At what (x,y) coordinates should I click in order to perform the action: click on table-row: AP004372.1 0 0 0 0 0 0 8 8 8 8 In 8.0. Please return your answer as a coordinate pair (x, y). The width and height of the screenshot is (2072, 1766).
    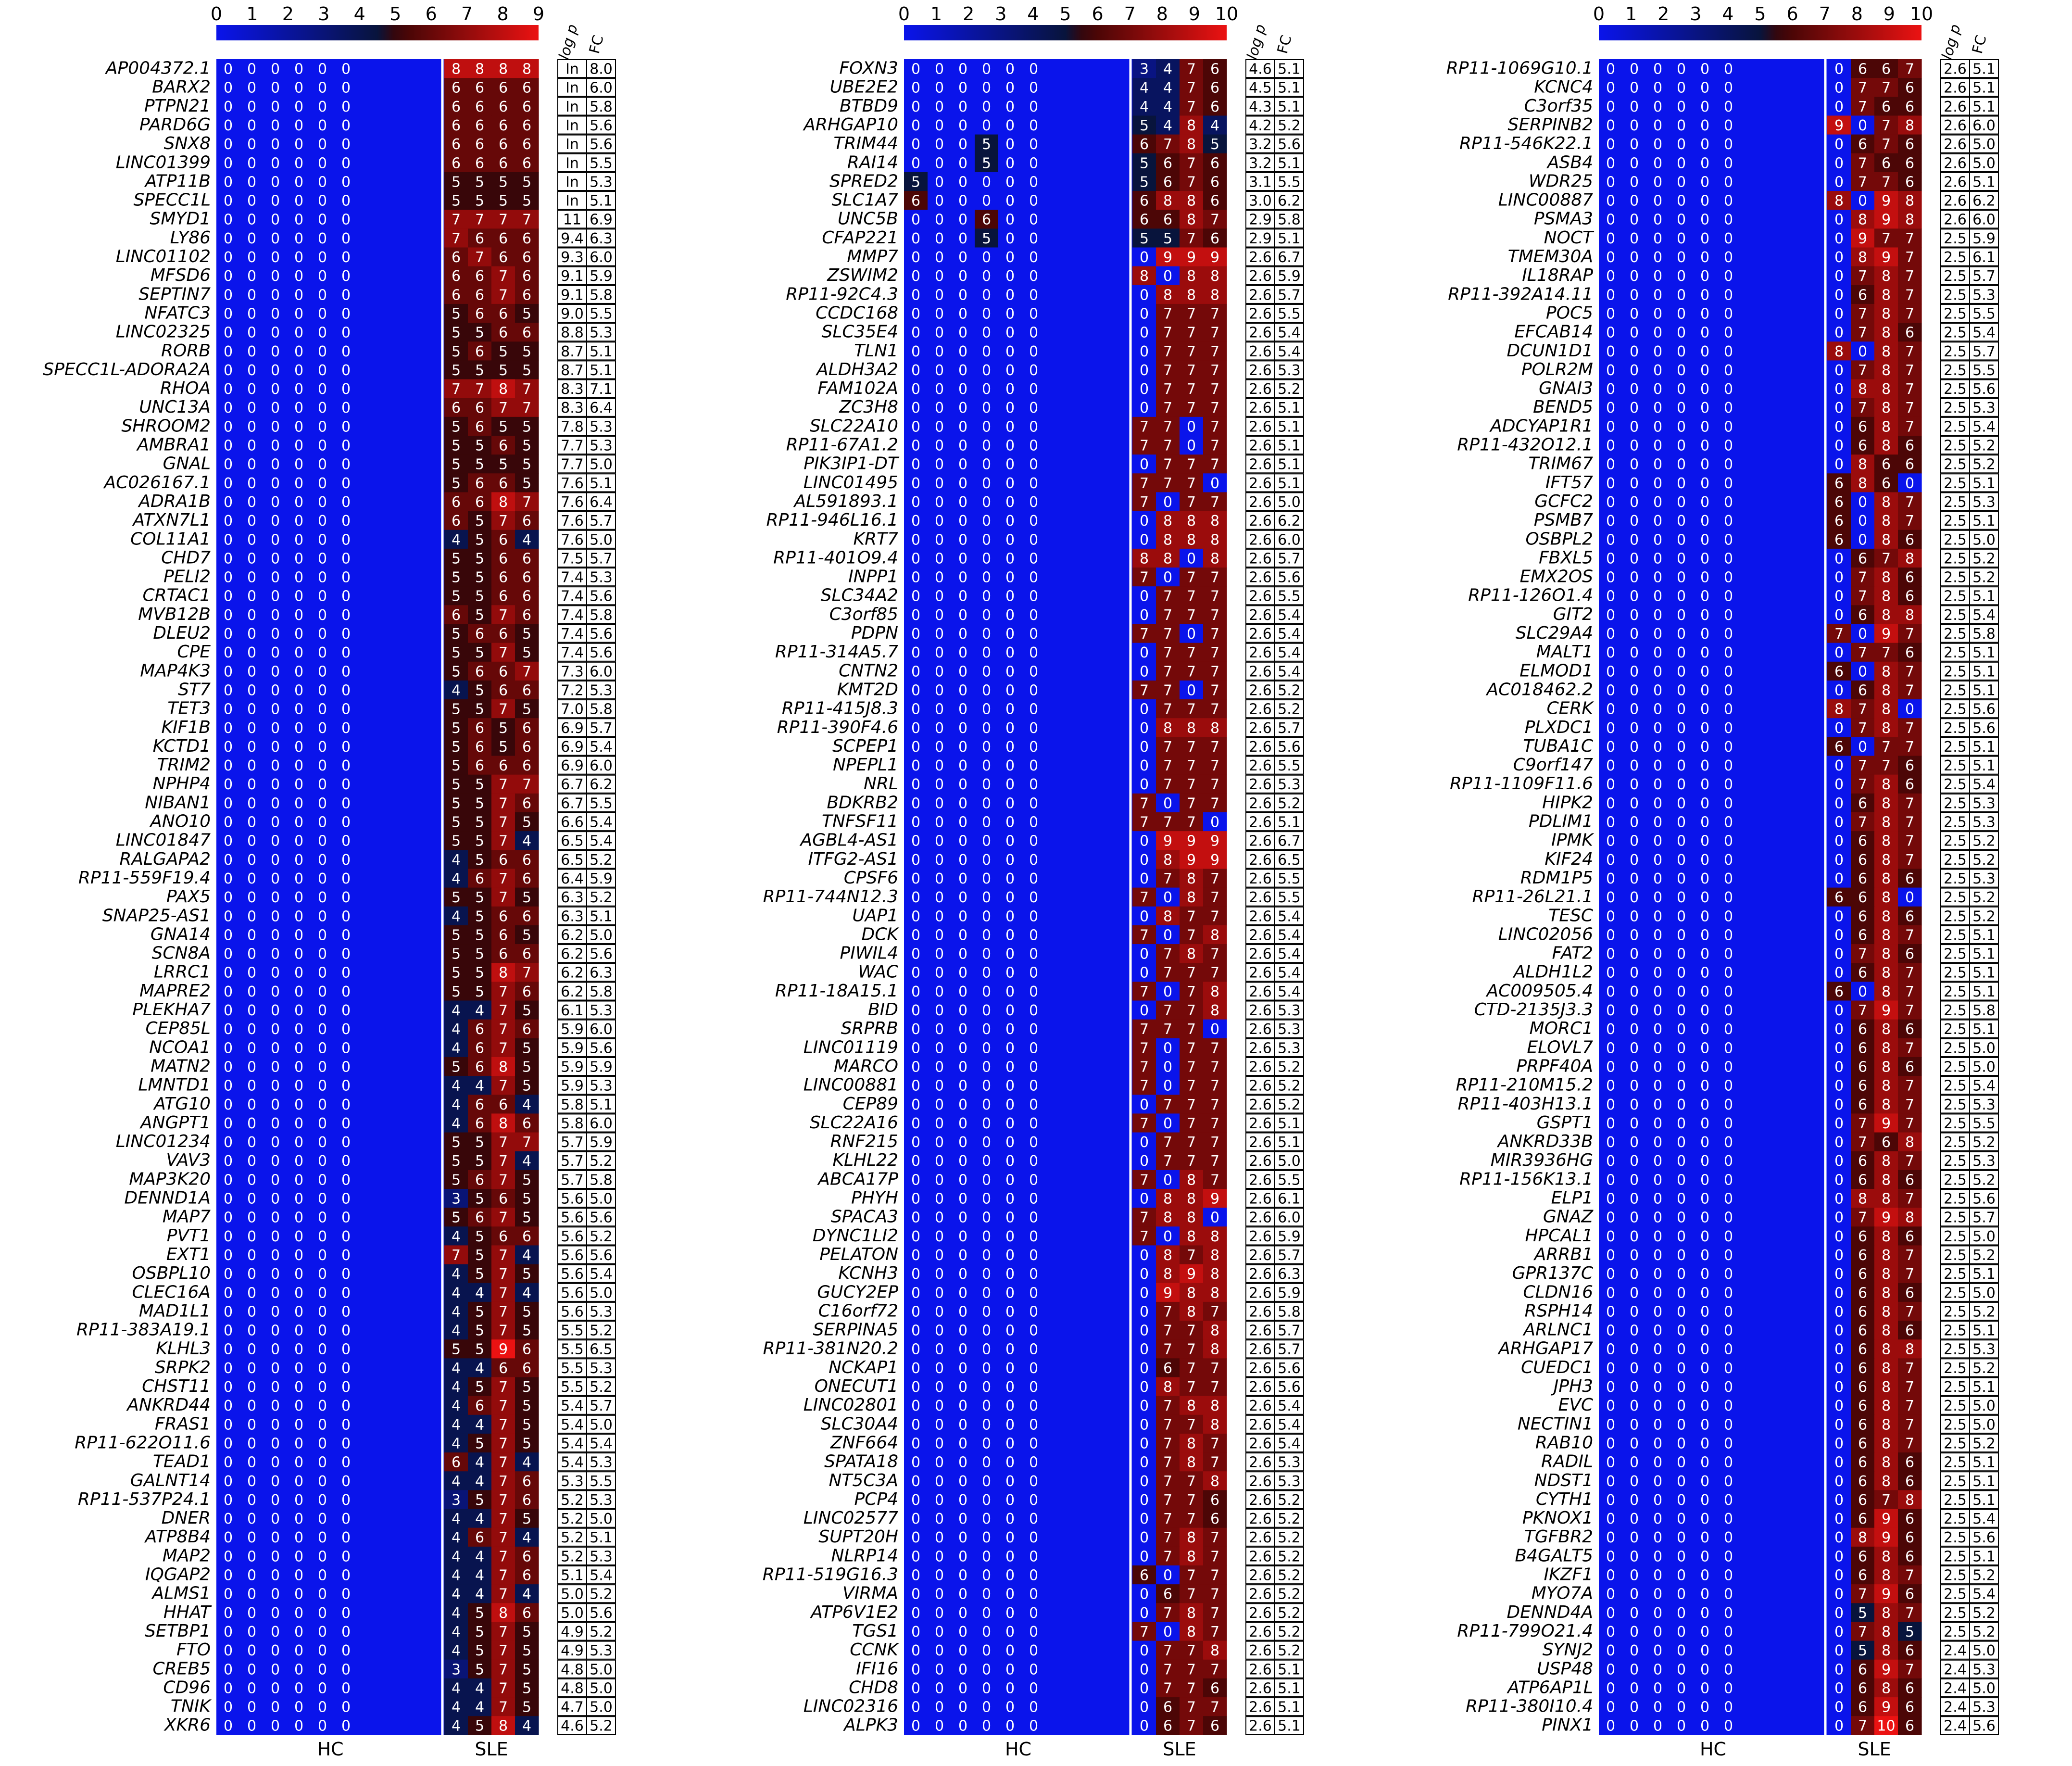
    Looking at the image, I should click on (360, 68).